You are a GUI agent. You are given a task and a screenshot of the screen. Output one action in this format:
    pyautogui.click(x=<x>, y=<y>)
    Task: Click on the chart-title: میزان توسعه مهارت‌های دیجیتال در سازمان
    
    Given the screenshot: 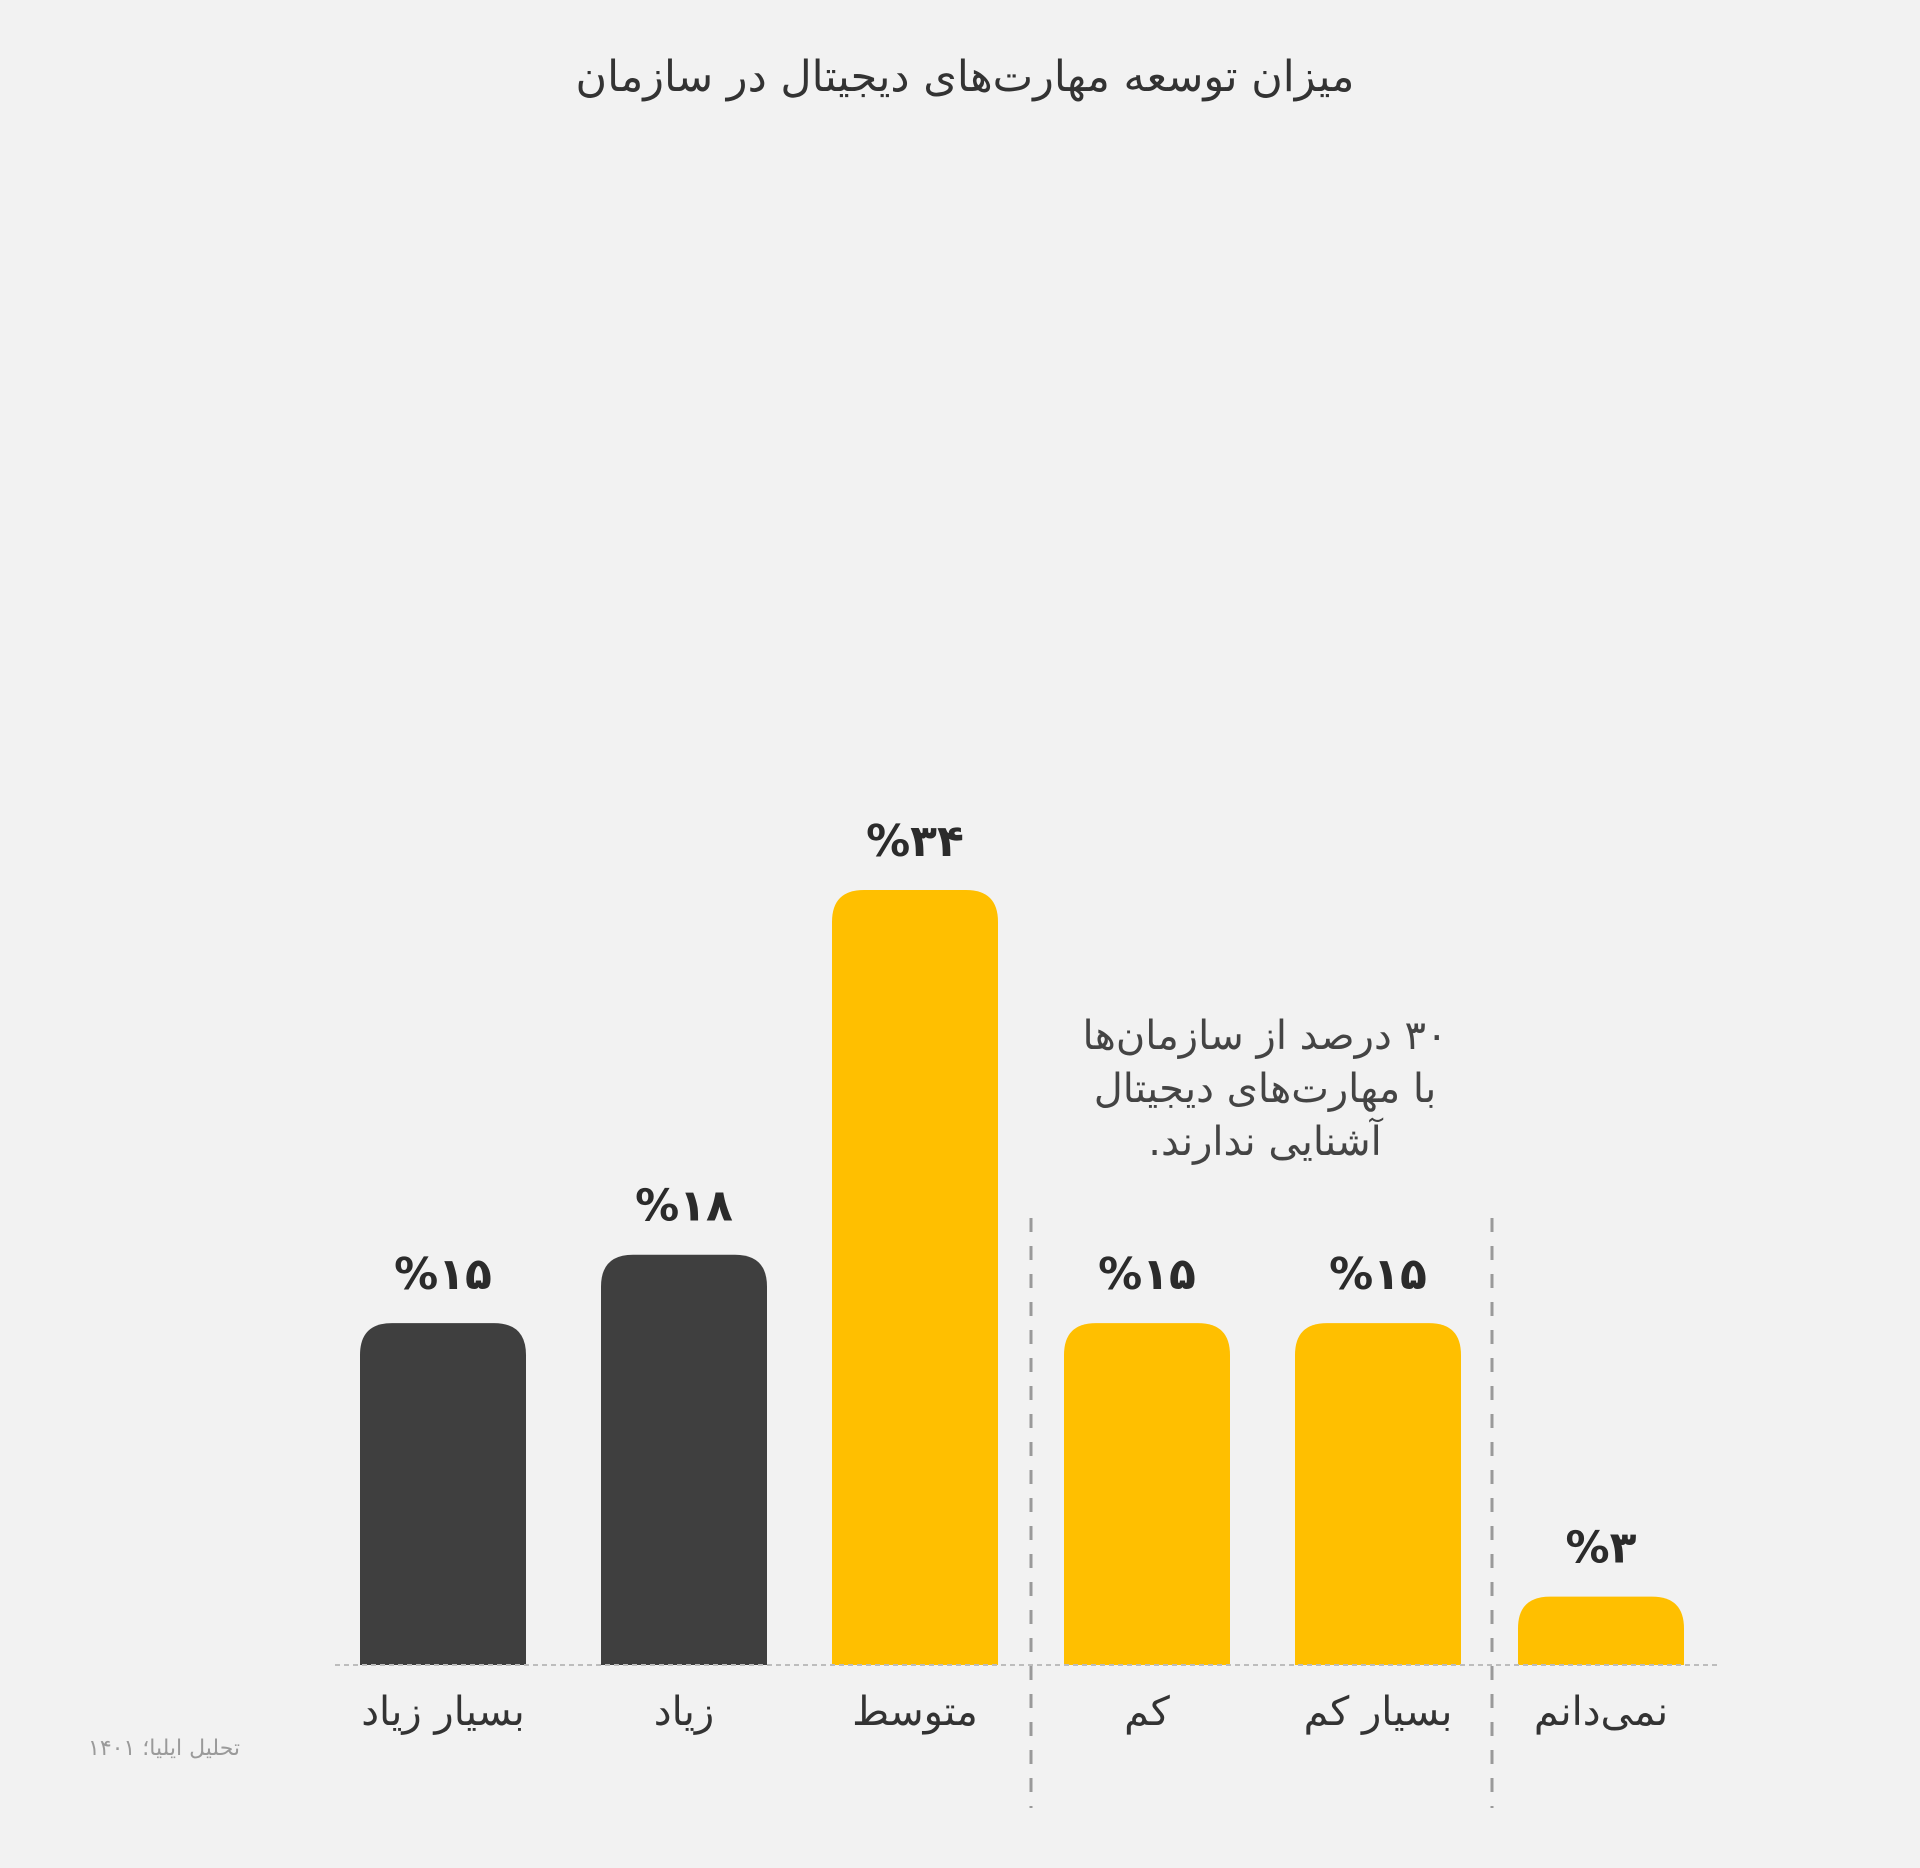 What is the action you would take?
    pyautogui.click(x=965, y=77)
    